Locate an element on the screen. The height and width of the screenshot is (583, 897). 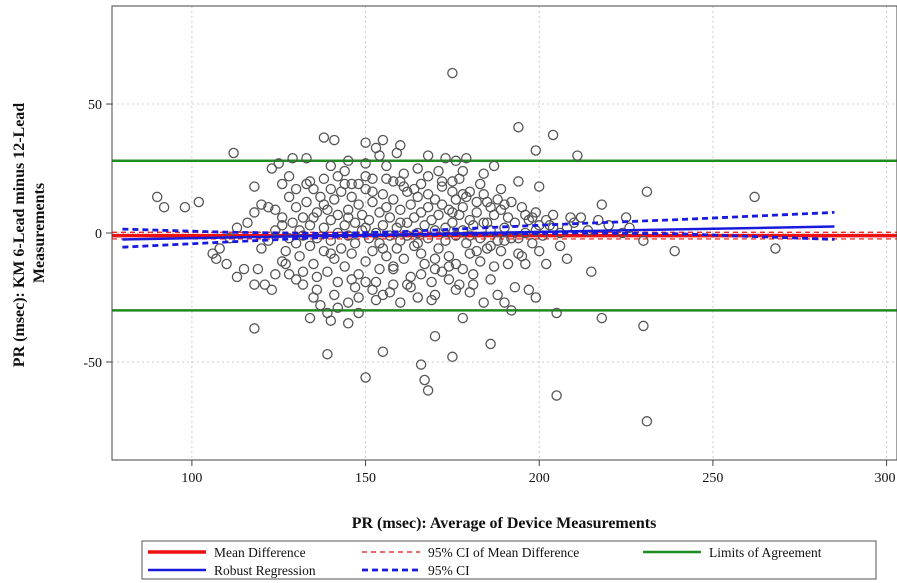
y-ticks: -50 0 50 is located at coordinates (97, 234).